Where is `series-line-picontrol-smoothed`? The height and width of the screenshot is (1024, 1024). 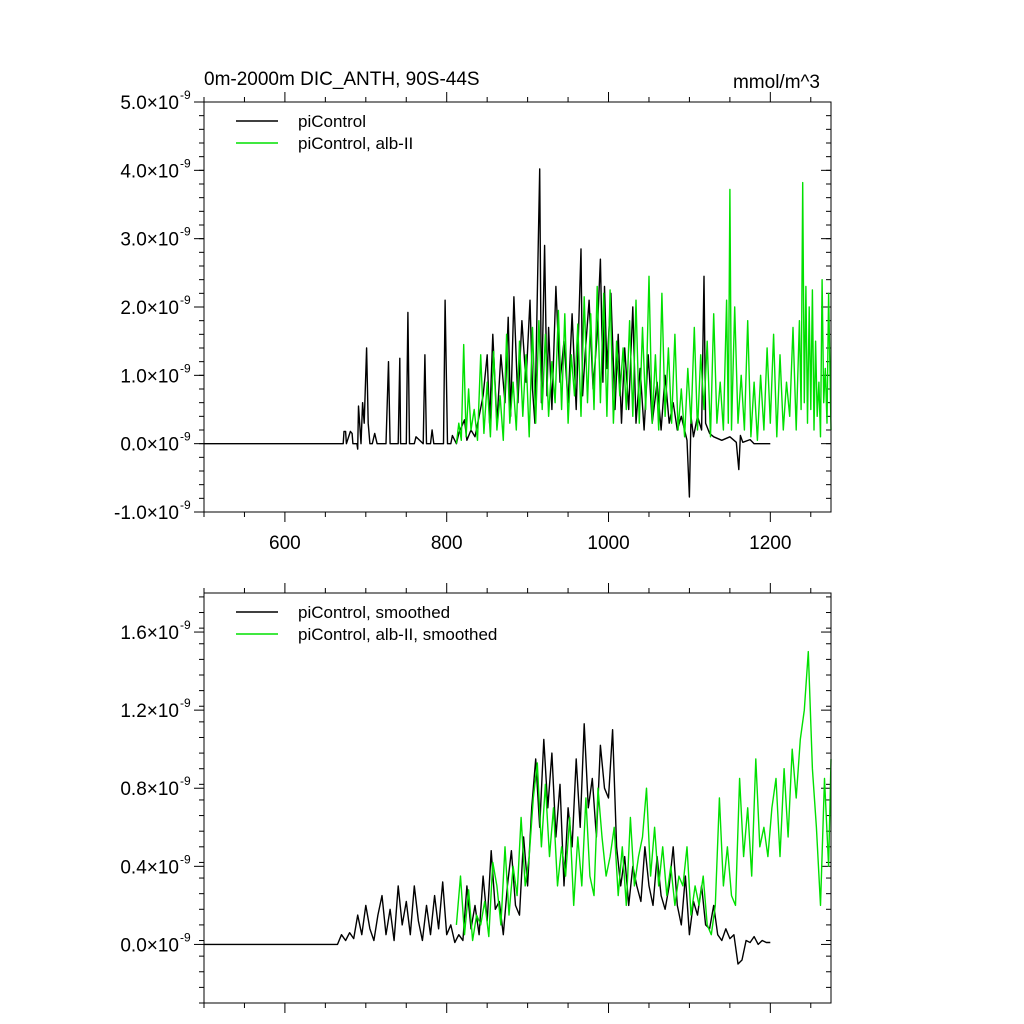 series-line-picontrol-smoothed is located at coordinates (487, 844).